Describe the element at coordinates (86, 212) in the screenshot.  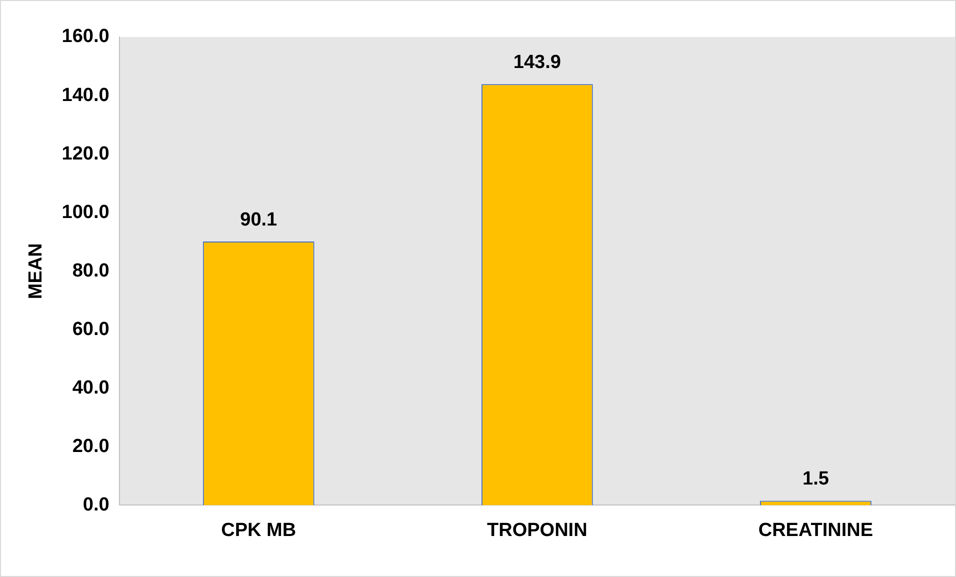
I see `y-tick-label: 100.0` at that location.